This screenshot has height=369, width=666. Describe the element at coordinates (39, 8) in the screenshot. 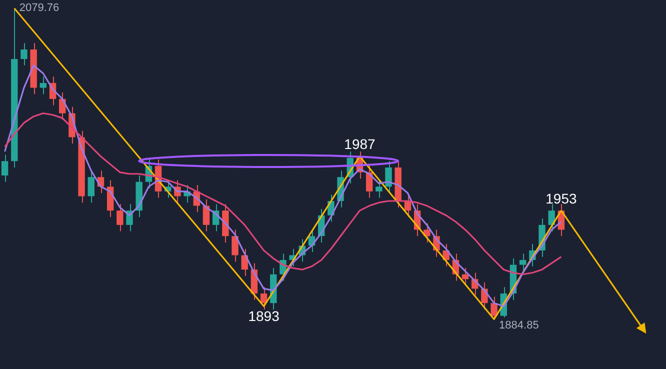

I see `annotation: 2079.76` at that location.